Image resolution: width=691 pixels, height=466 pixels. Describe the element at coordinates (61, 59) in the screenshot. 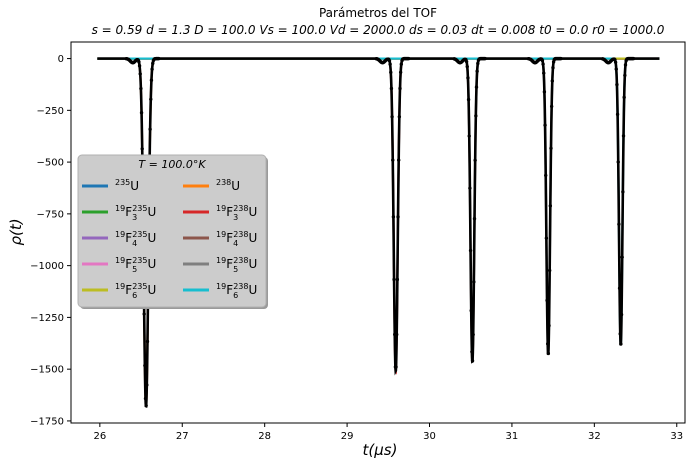

I see `y-tick-label: 0` at that location.